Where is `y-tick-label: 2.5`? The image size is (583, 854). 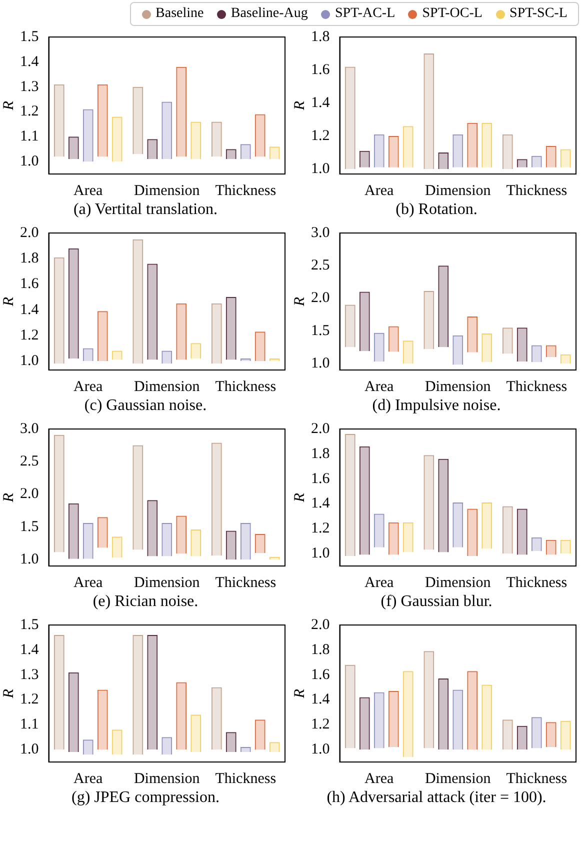
y-tick-label: 2.5 is located at coordinates (29, 462).